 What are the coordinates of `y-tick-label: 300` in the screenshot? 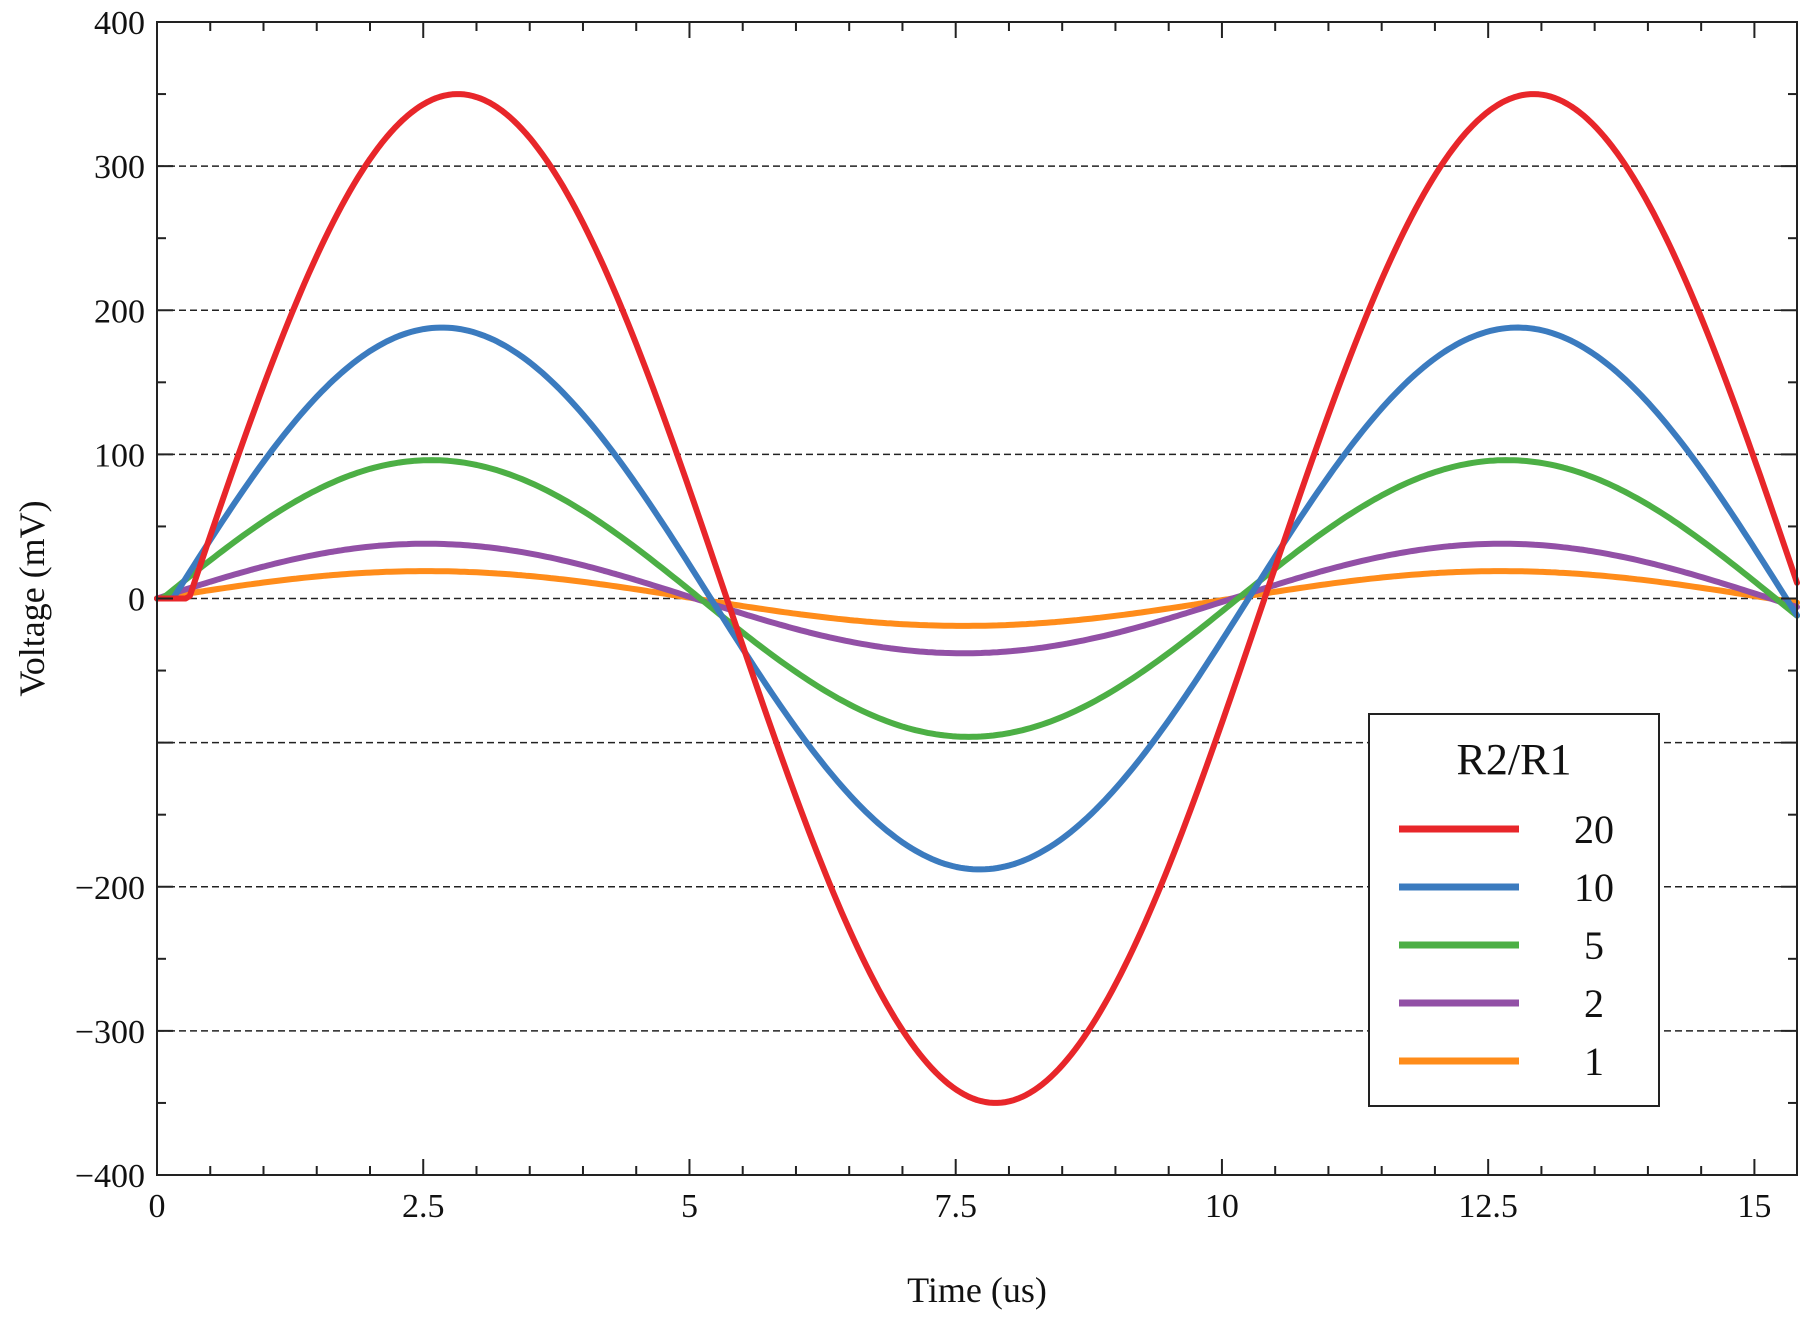 It's located at (119, 167).